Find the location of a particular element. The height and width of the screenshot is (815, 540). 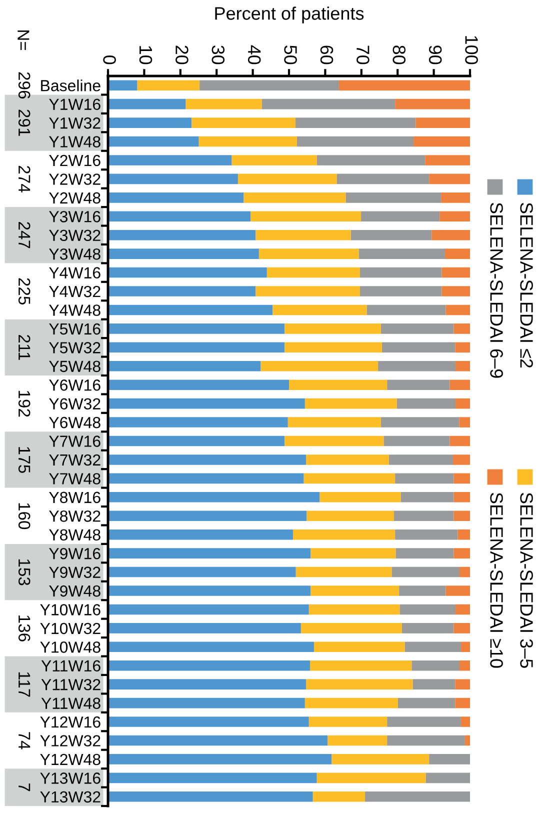

y-tick-label: Y4W32 is located at coordinates (74, 292).